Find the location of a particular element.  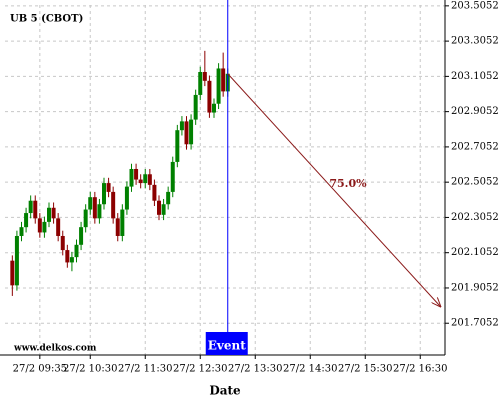

y-tick-label: 202.5052 is located at coordinates (475, 182).